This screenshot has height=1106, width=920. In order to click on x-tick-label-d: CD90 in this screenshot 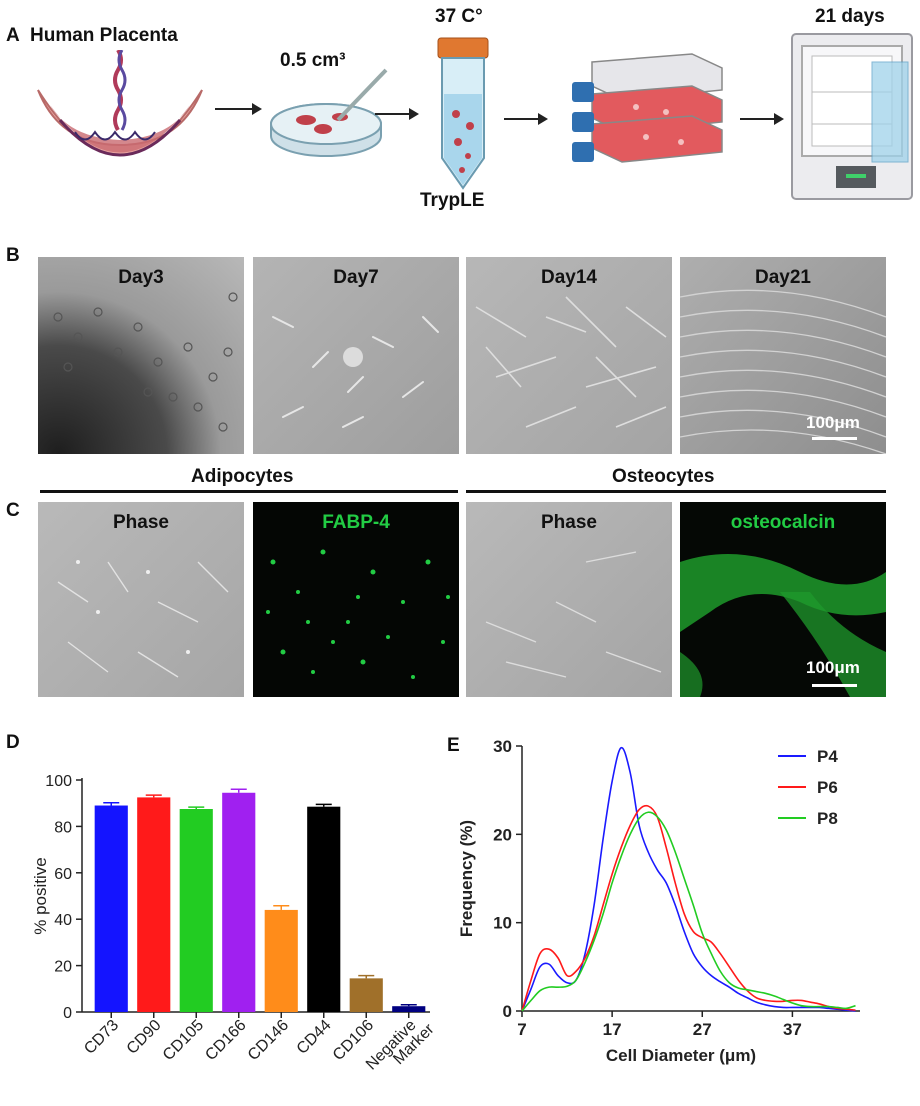, I will do `click(144, 1037)`.